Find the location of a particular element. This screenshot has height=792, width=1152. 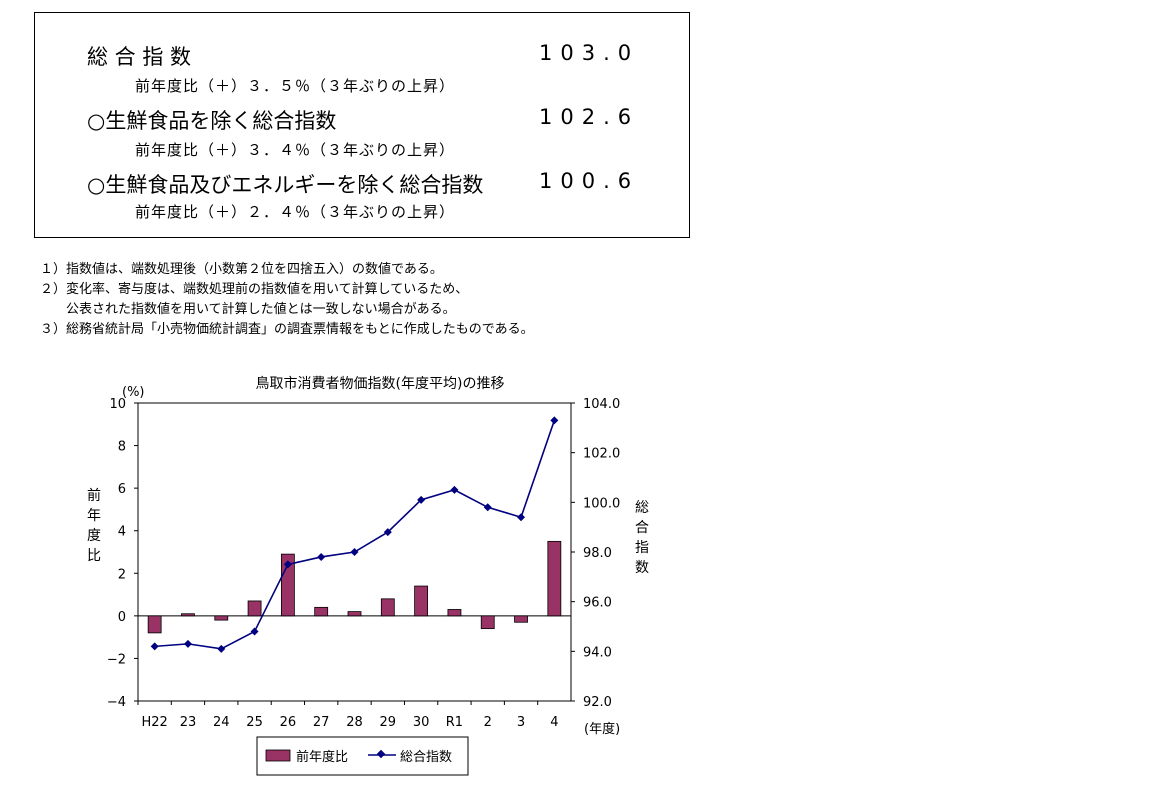

main-index-value: 103.0 is located at coordinates (589, 53).